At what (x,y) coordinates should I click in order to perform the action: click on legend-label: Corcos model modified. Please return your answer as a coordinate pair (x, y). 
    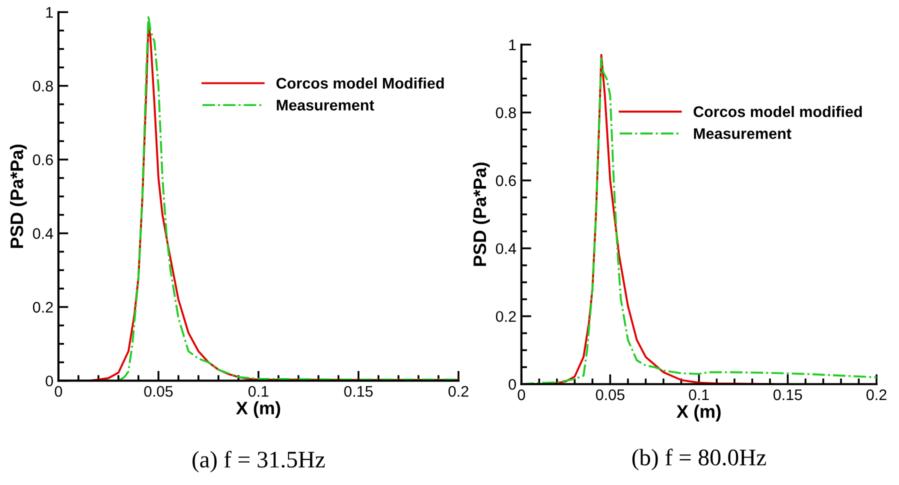
    Looking at the image, I should click on (778, 112).